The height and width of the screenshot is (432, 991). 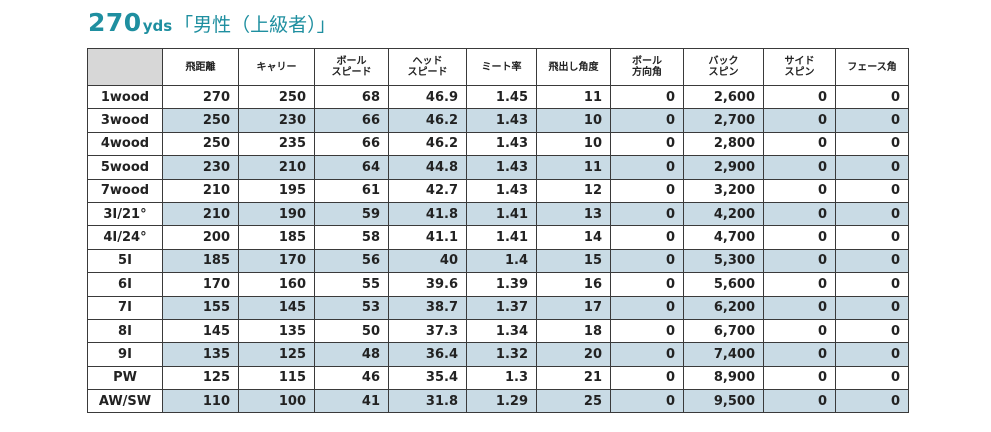 What do you see at coordinates (255, 25) in the screenshot?
I see `title-subtitle: 「男性（上級者）」` at bounding box center [255, 25].